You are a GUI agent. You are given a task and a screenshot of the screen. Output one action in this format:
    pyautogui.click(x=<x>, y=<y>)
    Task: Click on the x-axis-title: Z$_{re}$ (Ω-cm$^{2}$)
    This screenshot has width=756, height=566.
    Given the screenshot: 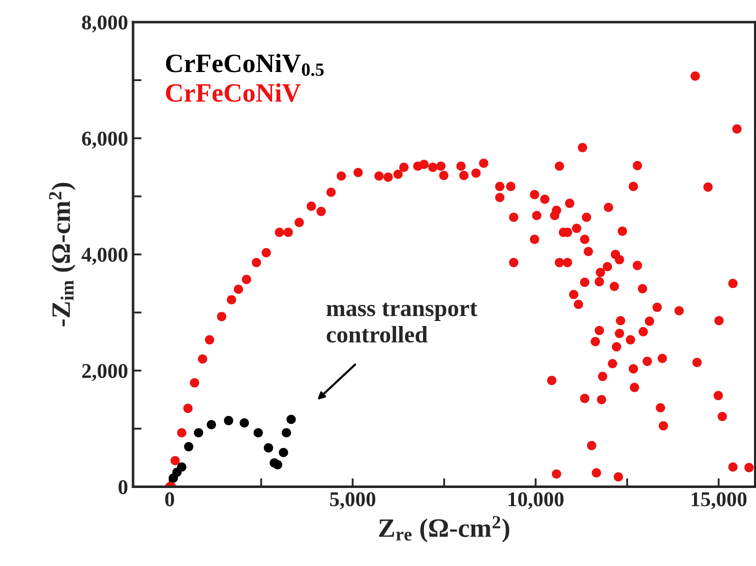 What is the action you would take?
    pyautogui.click(x=444, y=529)
    